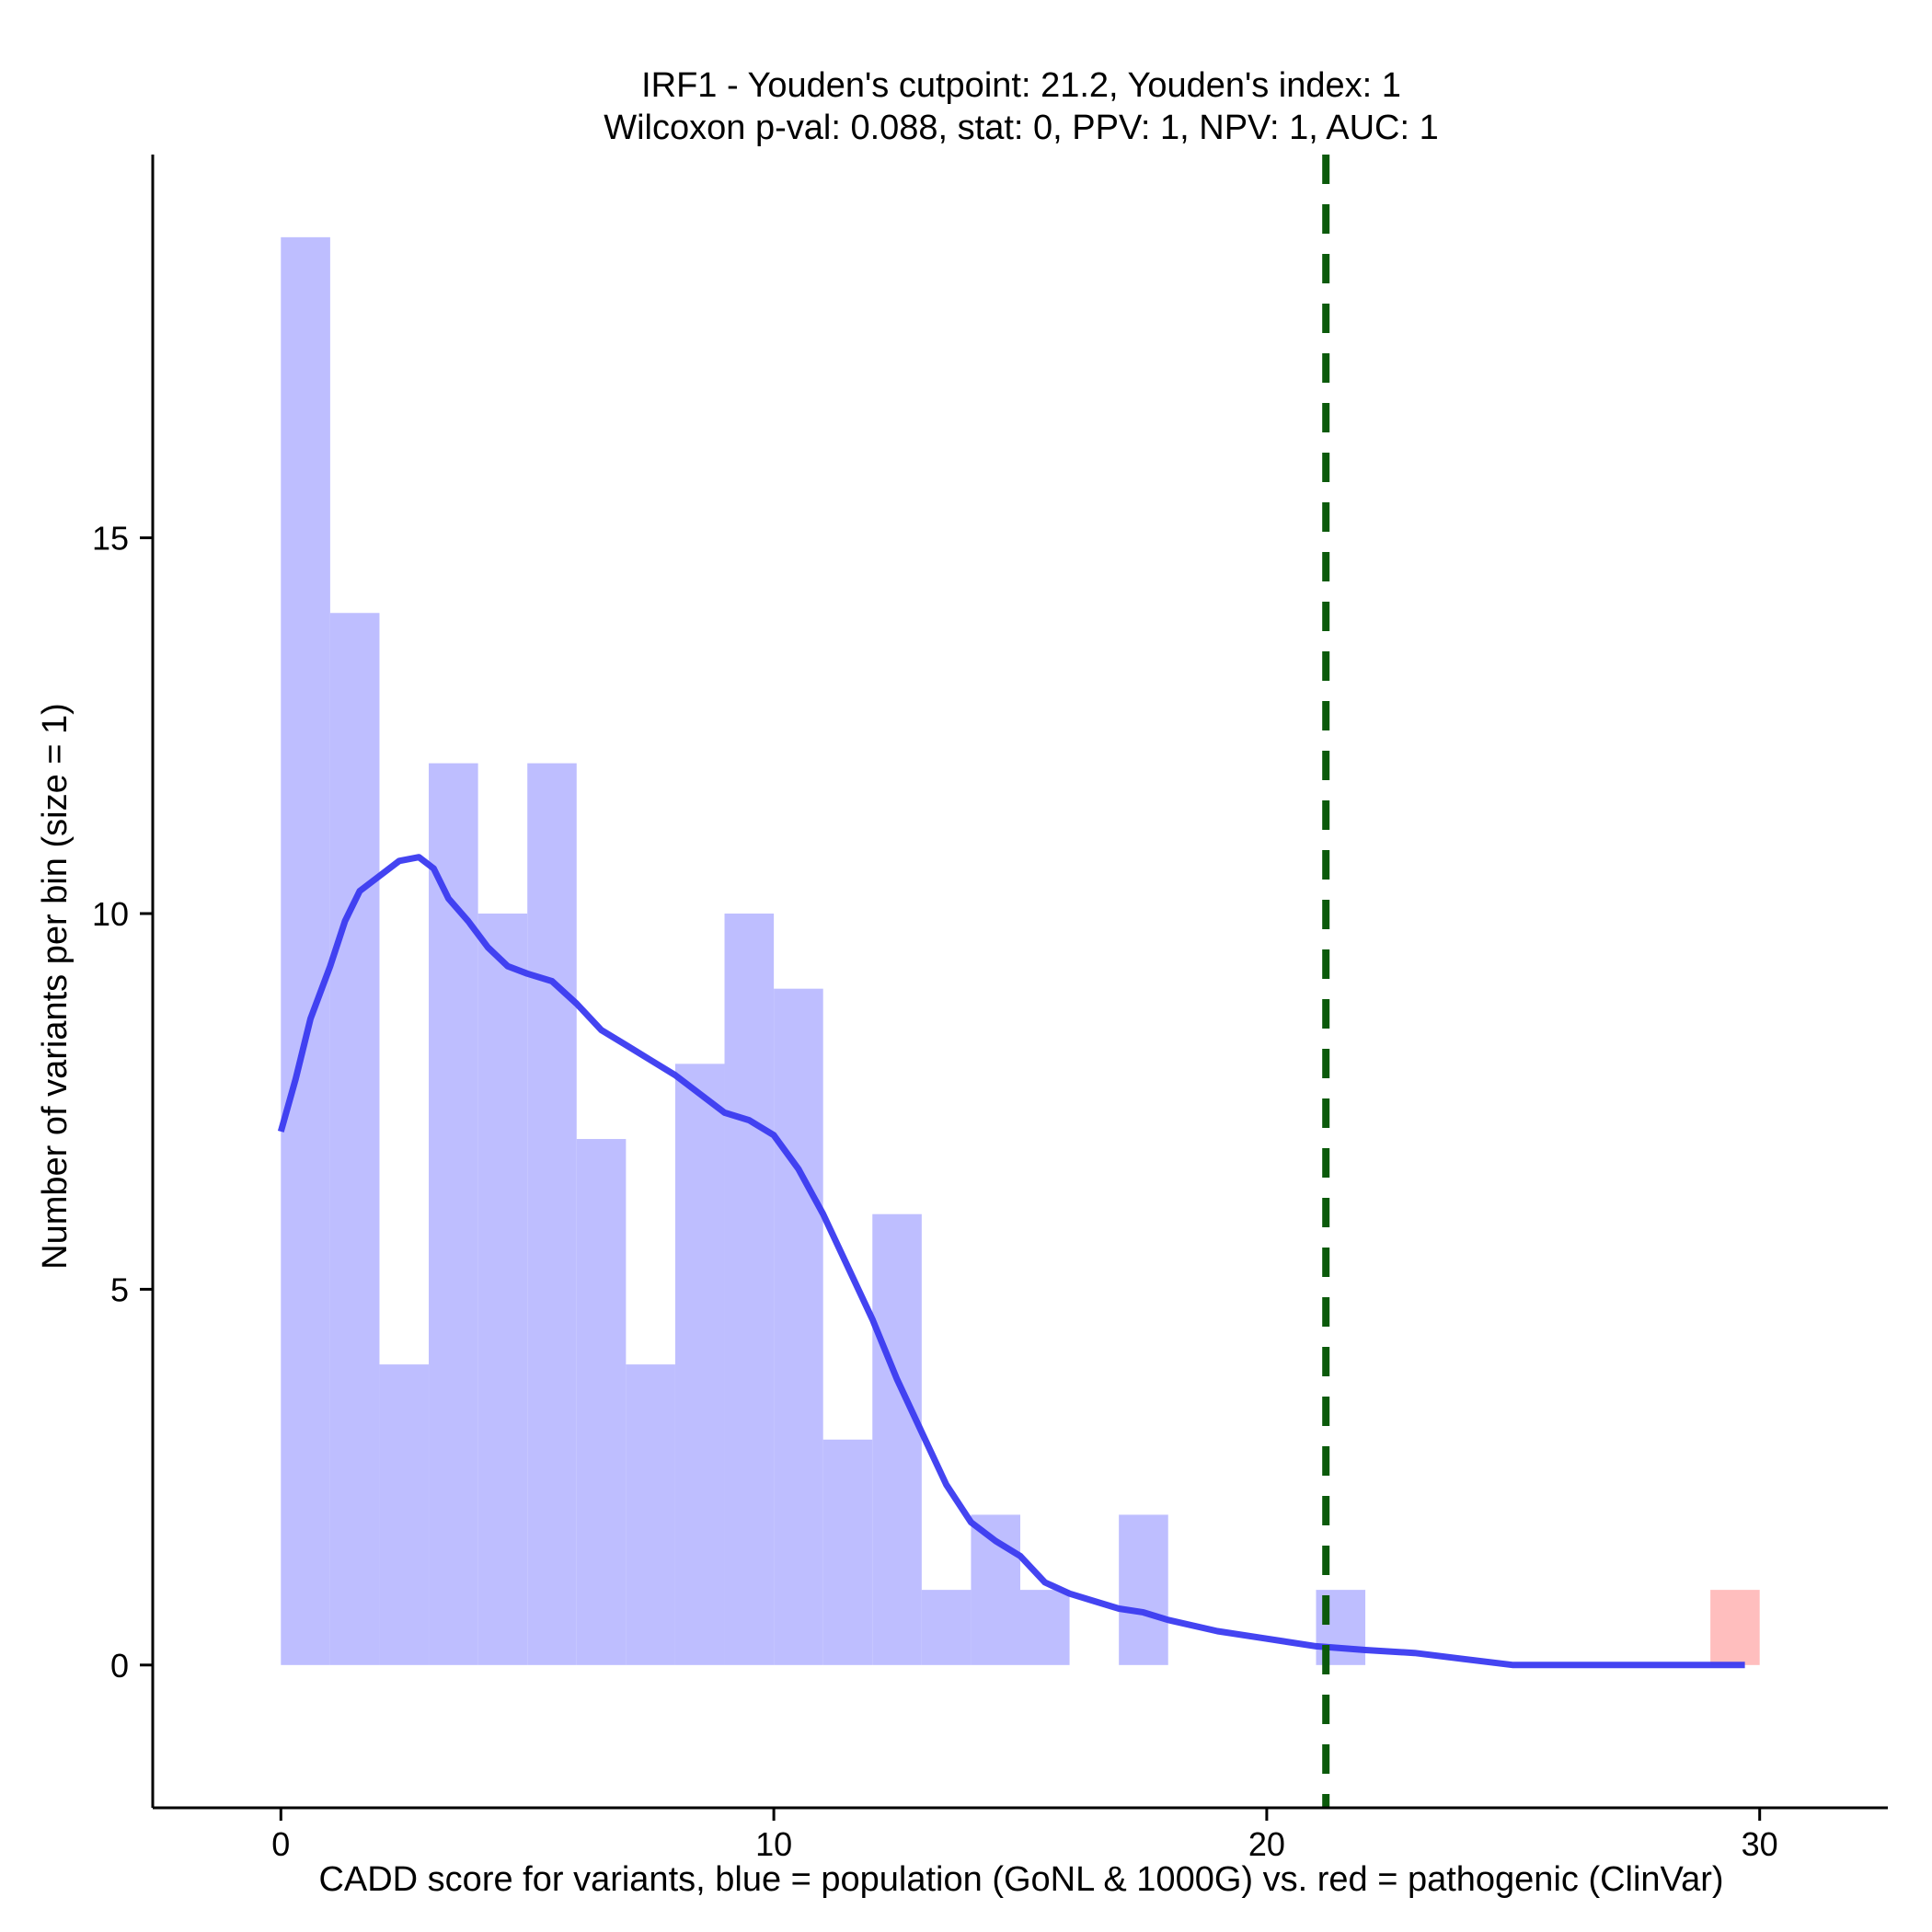 This screenshot has width=1932, height=1932. I want to click on y-tick-label: 10, so click(110, 914).